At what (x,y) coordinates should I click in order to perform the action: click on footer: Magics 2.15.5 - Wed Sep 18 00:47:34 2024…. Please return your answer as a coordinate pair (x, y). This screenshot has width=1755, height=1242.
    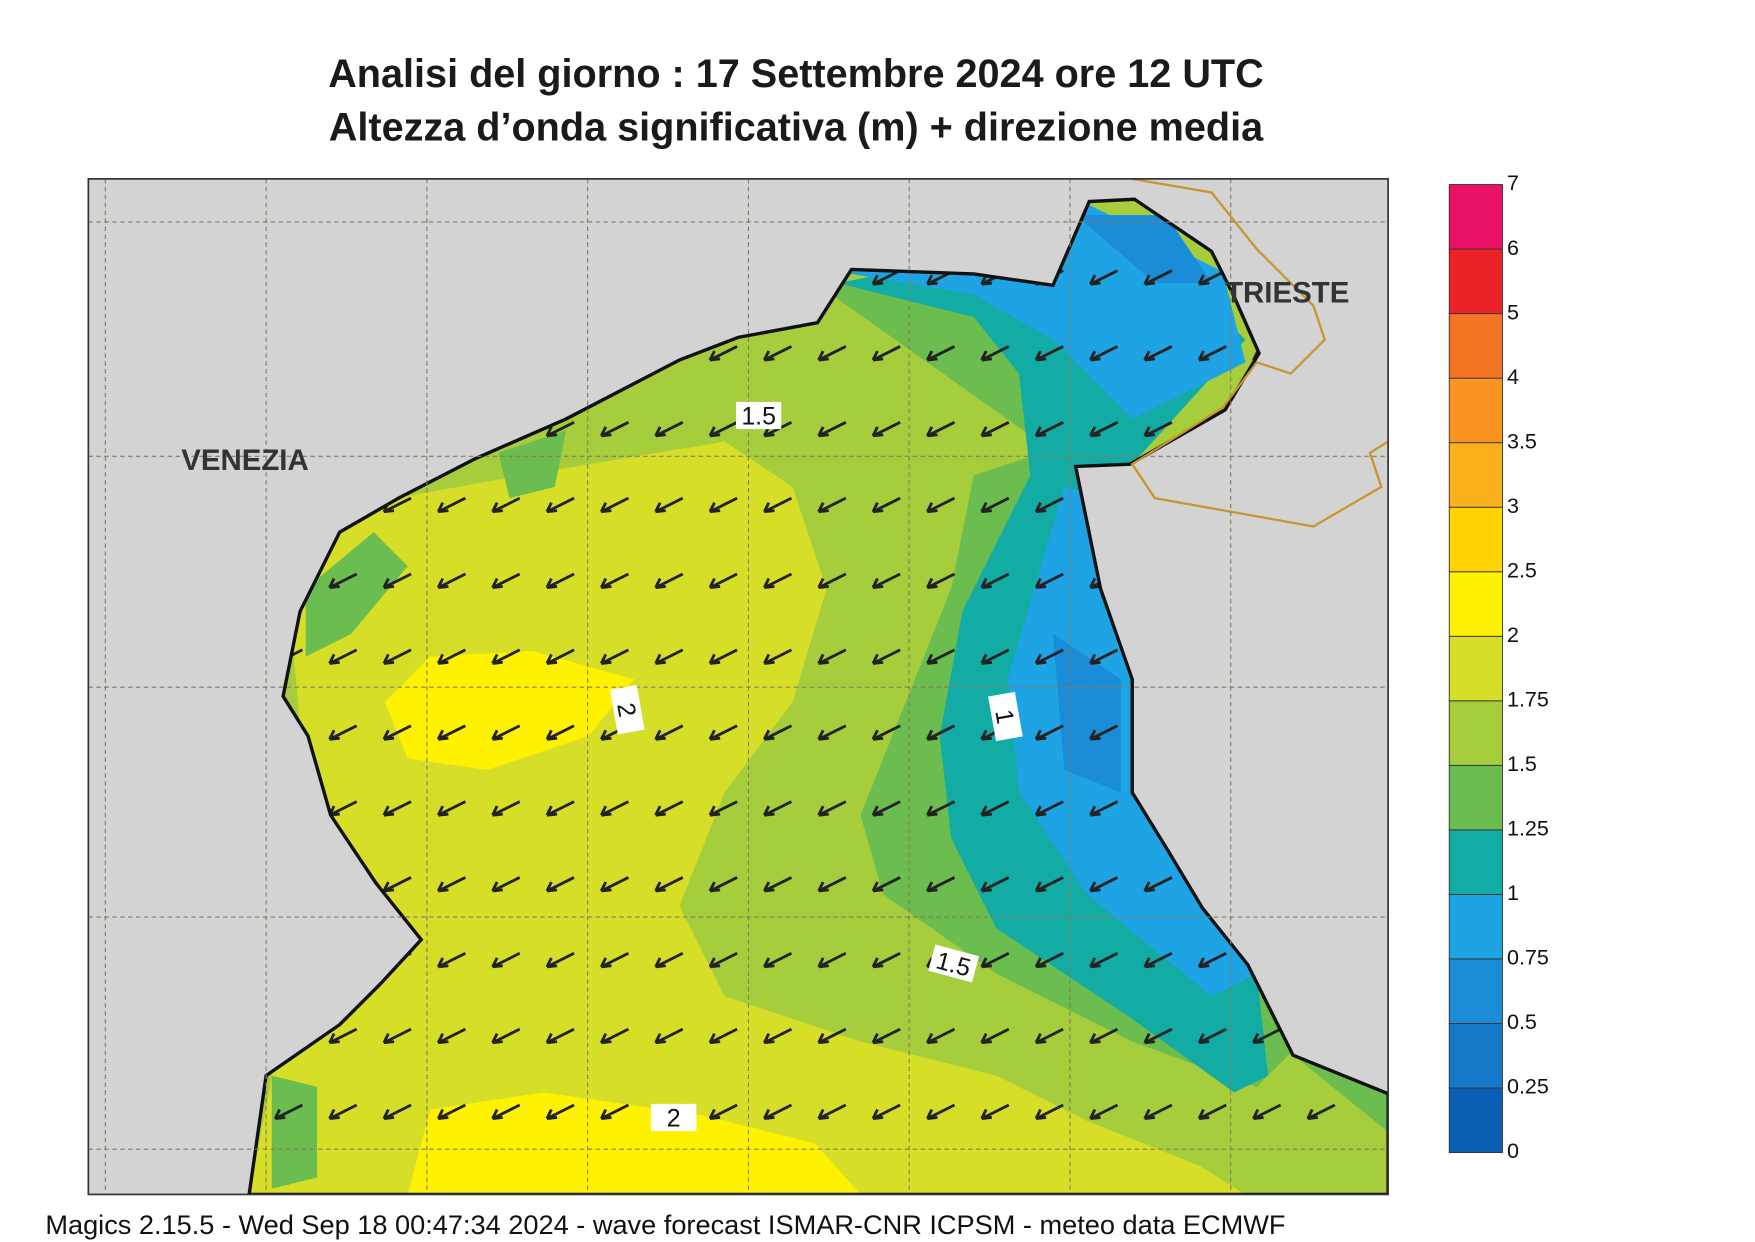
    Looking at the image, I should click on (665, 1224).